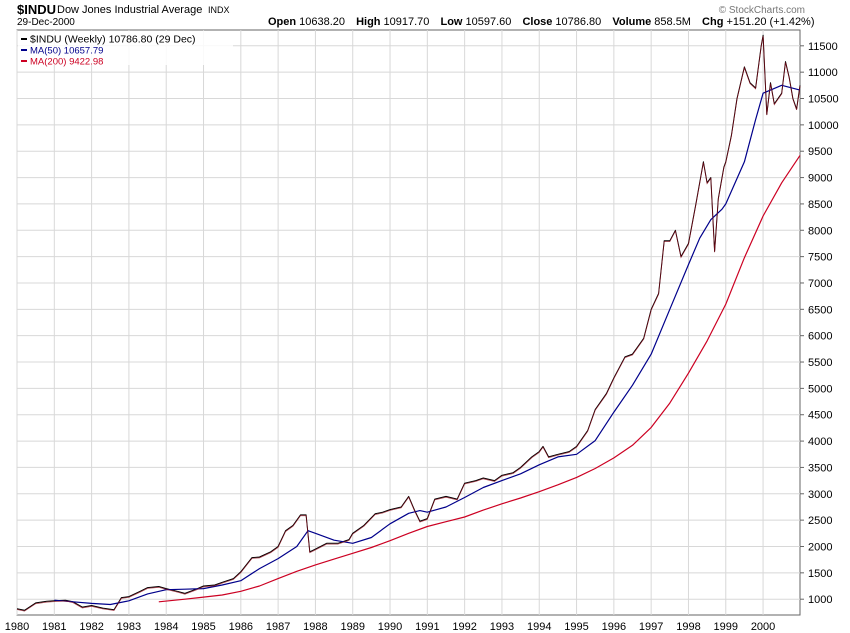 This screenshot has width=850, height=633. What do you see at coordinates (166, 627) in the screenshot?
I see `x-tick-label: 1984` at bounding box center [166, 627].